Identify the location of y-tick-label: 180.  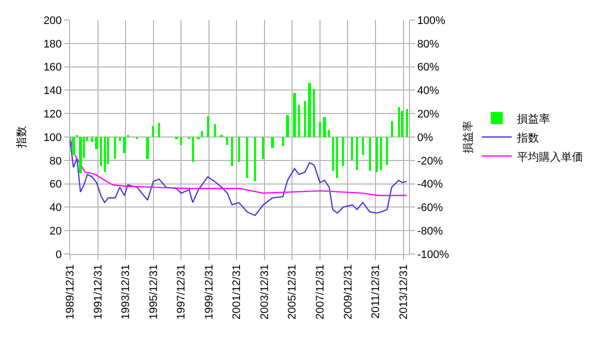
(52, 44).